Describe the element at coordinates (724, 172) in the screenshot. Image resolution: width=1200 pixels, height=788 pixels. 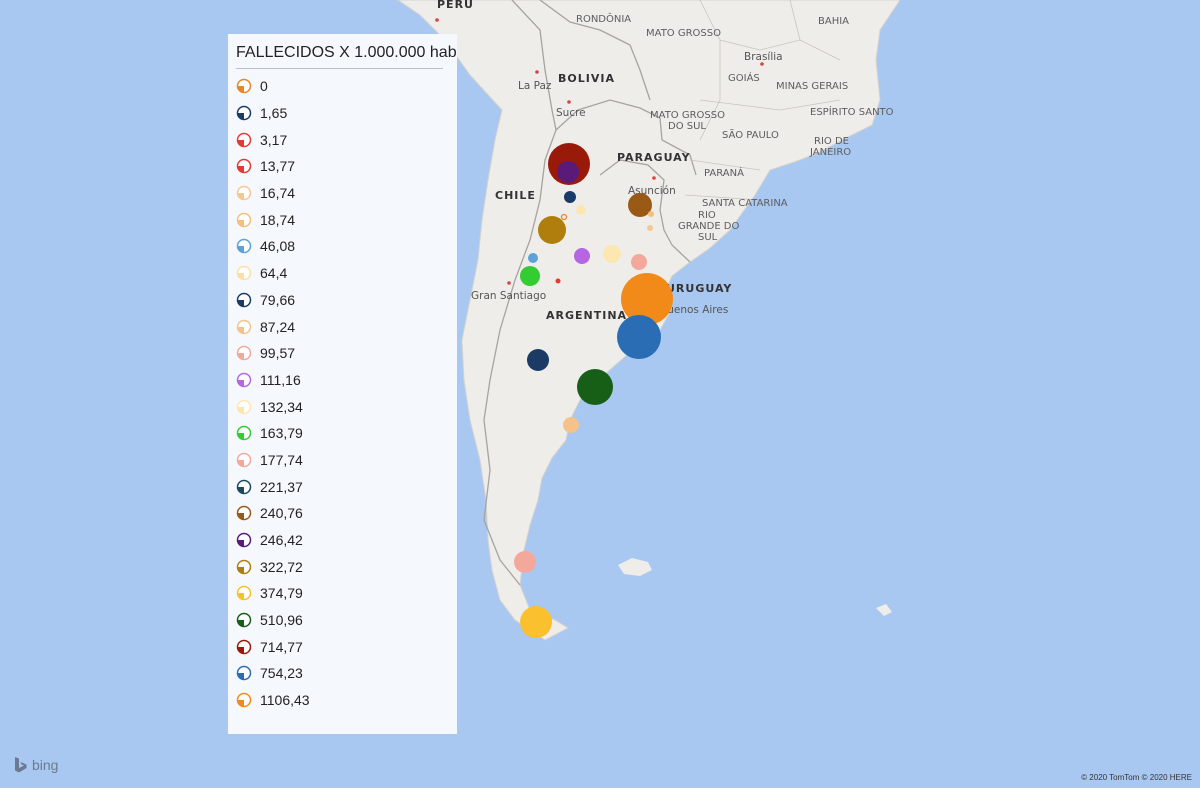
I see `label-parana: PARANÁ` at that location.